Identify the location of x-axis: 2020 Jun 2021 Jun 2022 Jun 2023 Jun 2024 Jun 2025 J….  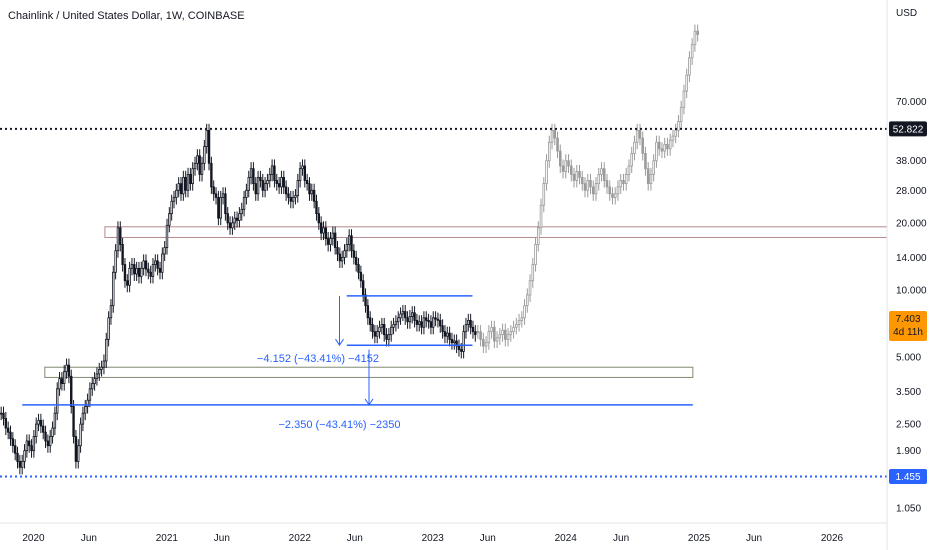
(432, 538).